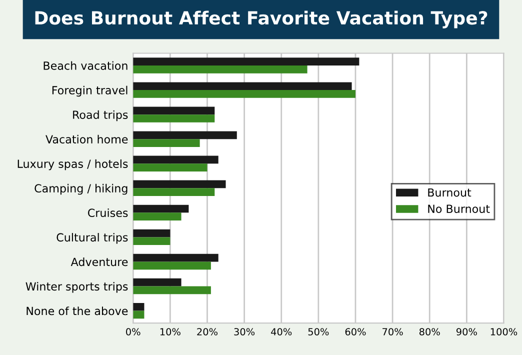 Image resolution: width=522 pixels, height=355 pixels. Describe the element at coordinates (100, 116) in the screenshot. I see `y-tick-label: Road trips` at that location.